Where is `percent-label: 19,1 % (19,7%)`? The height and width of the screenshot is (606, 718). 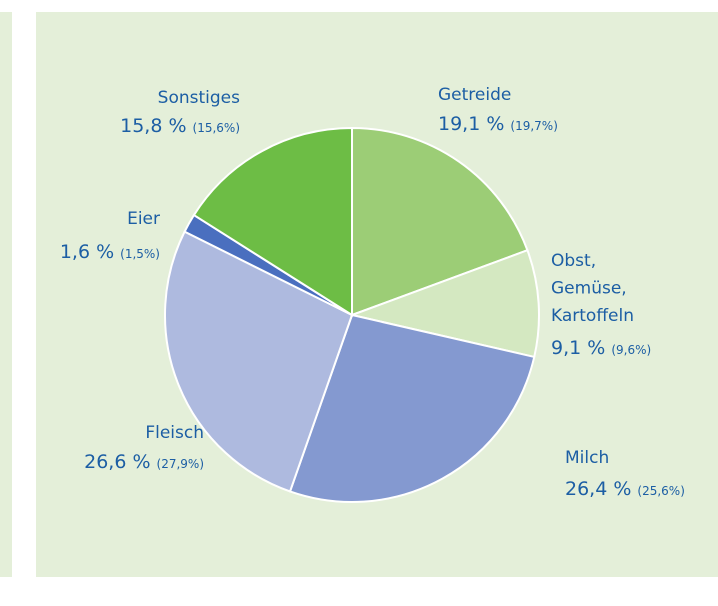 percent-label: 19,1 % (19,7%) is located at coordinates (498, 124).